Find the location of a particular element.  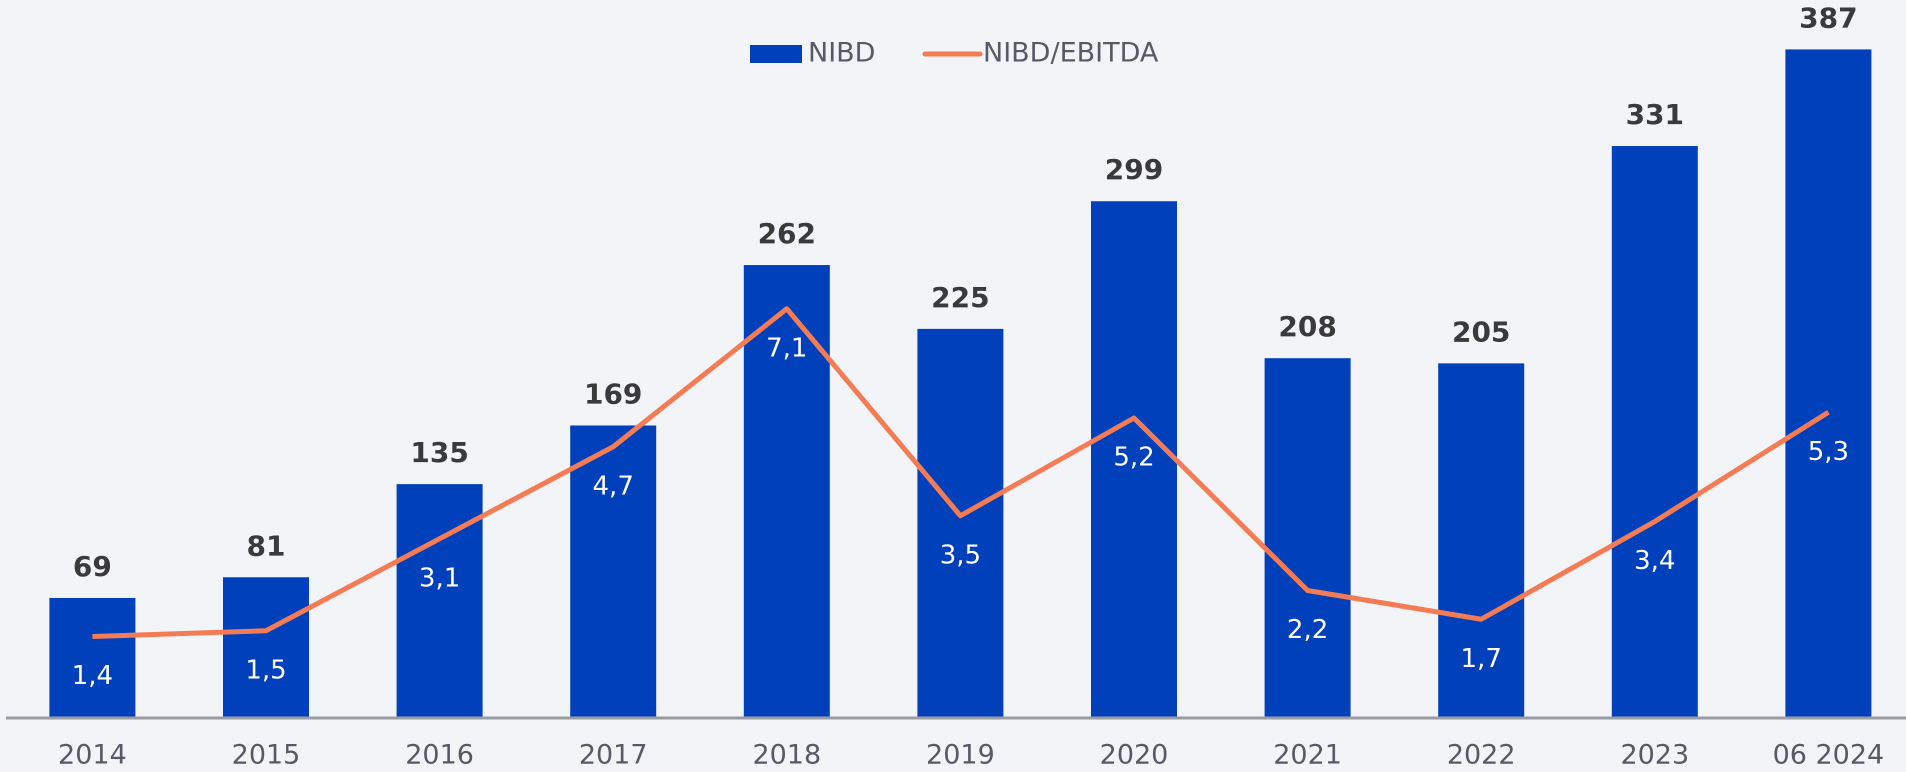

bar-label: 299 is located at coordinates (1134, 169).